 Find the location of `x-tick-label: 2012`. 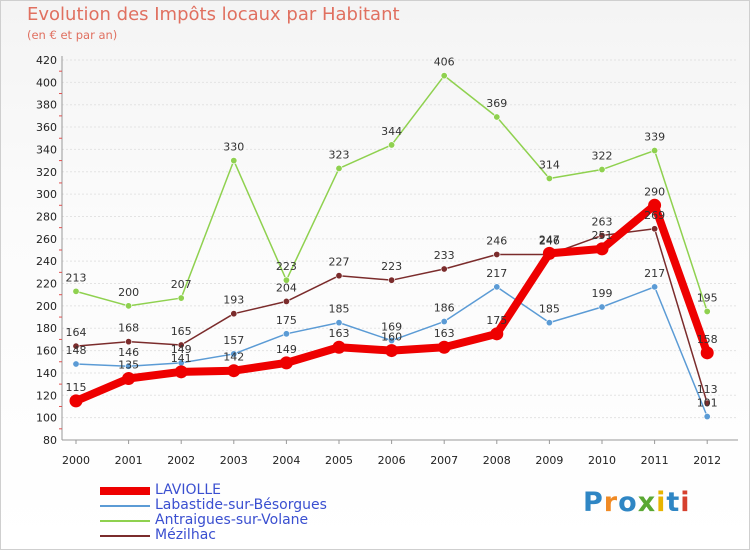

x-tick-label: 2012 is located at coordinates (707, 460).